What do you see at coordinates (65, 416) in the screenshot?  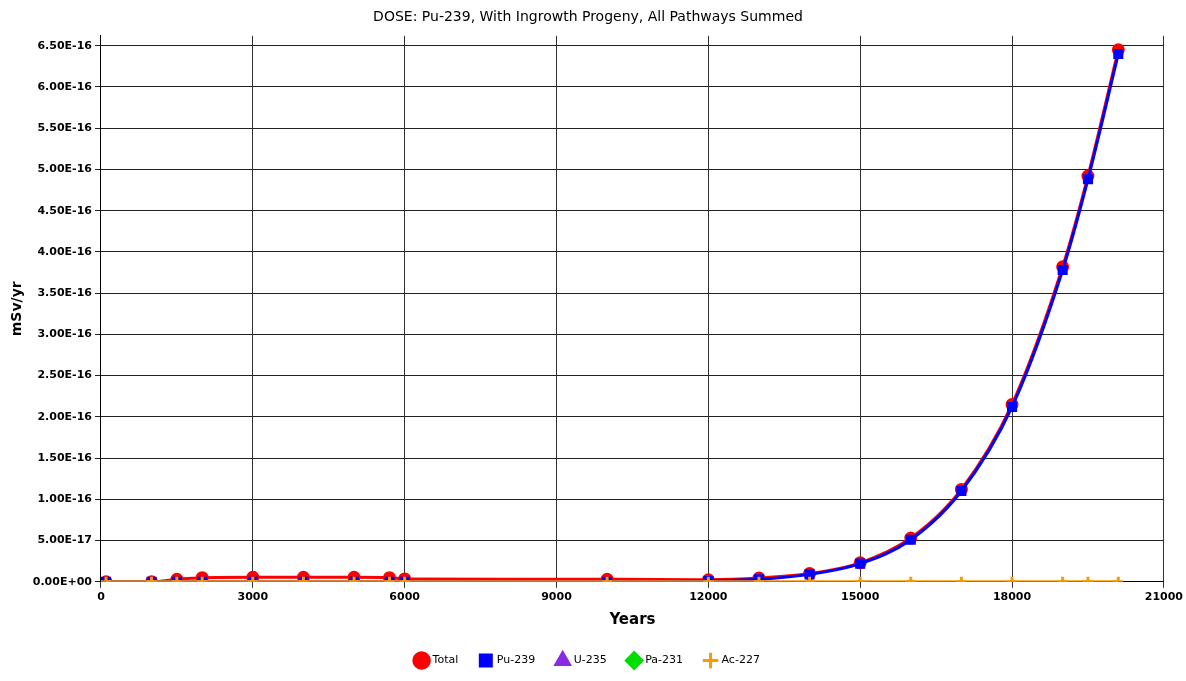 I see `y-tick-label: 2.00E-16` at bounding box center [65, 416].